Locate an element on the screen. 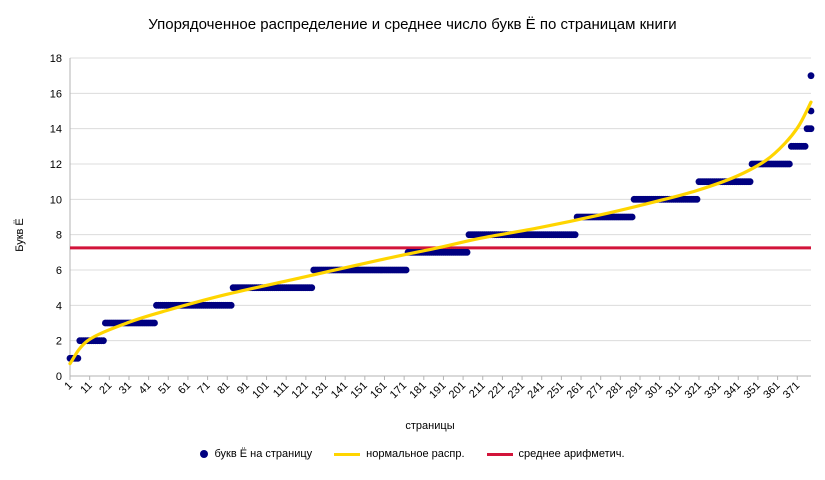 This screenshot has width=825, height=480. legend-item-points: букв Ё на страницу is located at coordinates (256, 454).